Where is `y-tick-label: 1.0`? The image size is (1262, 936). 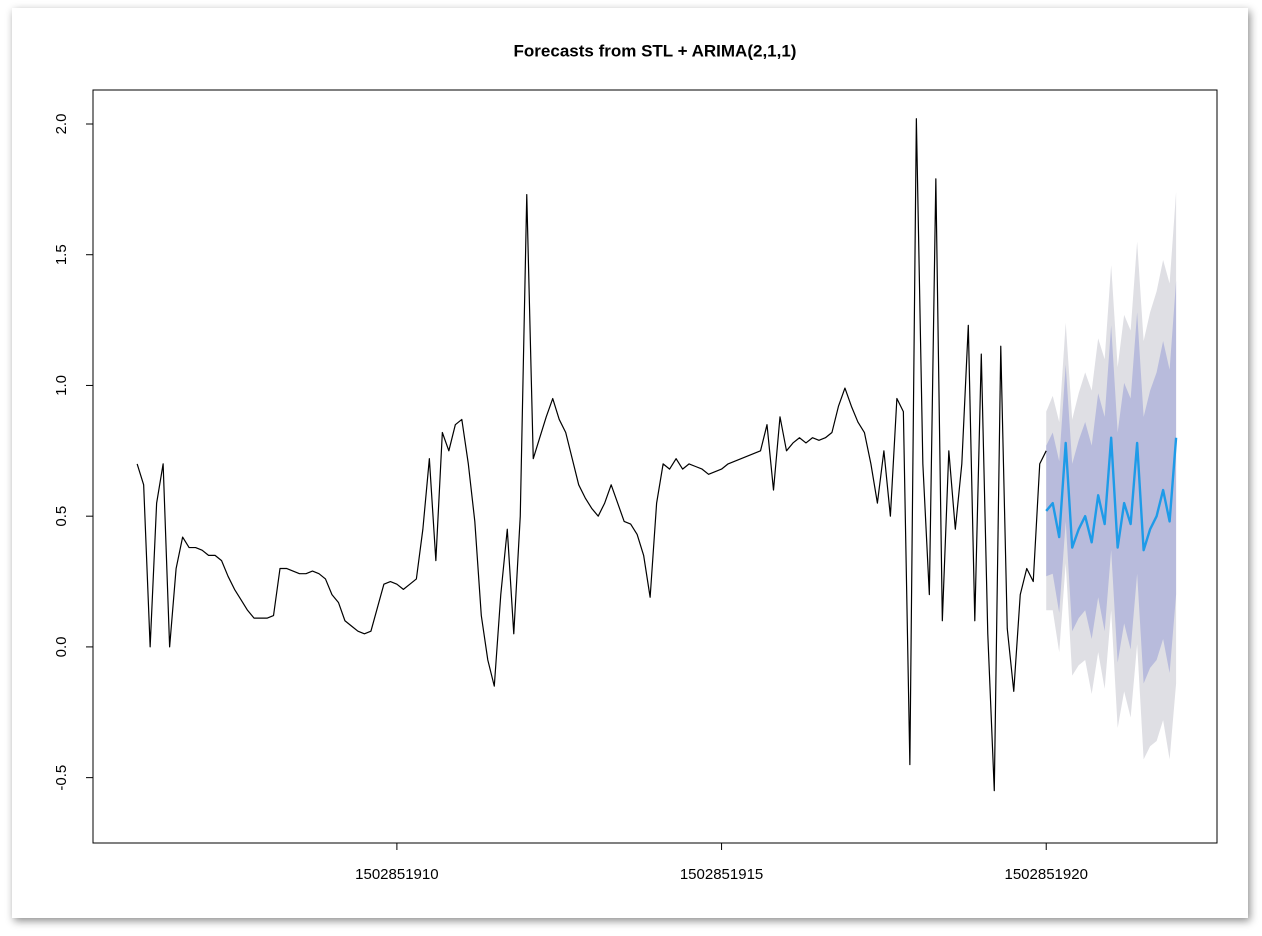
y-tick-label: 1.0 is located at coordinates (61, 385).